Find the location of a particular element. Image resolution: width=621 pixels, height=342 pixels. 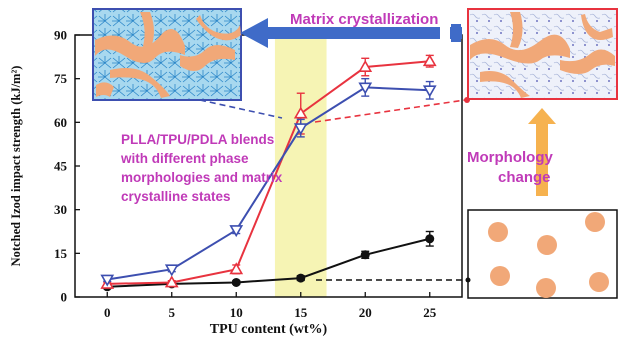

amorphous-morphology-inset is located at coordinates (542, 54).